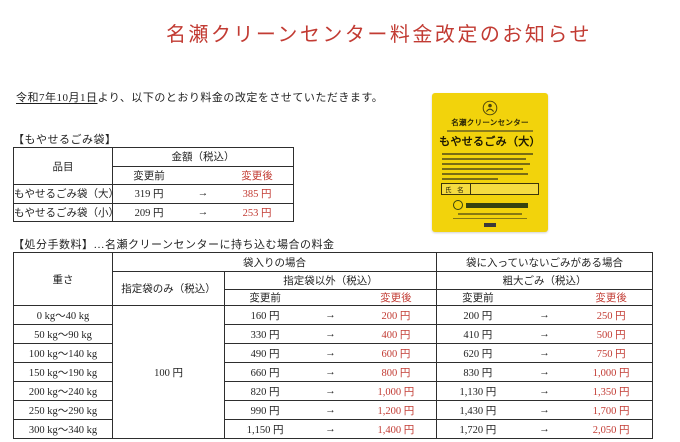 The height and width of the screenshot is (442, 680). Describe the element at coordinates (379, 35) in the screenshot. I see `page-title: 名瀬クリーンセンター料金改定のお知らせ` at that location.